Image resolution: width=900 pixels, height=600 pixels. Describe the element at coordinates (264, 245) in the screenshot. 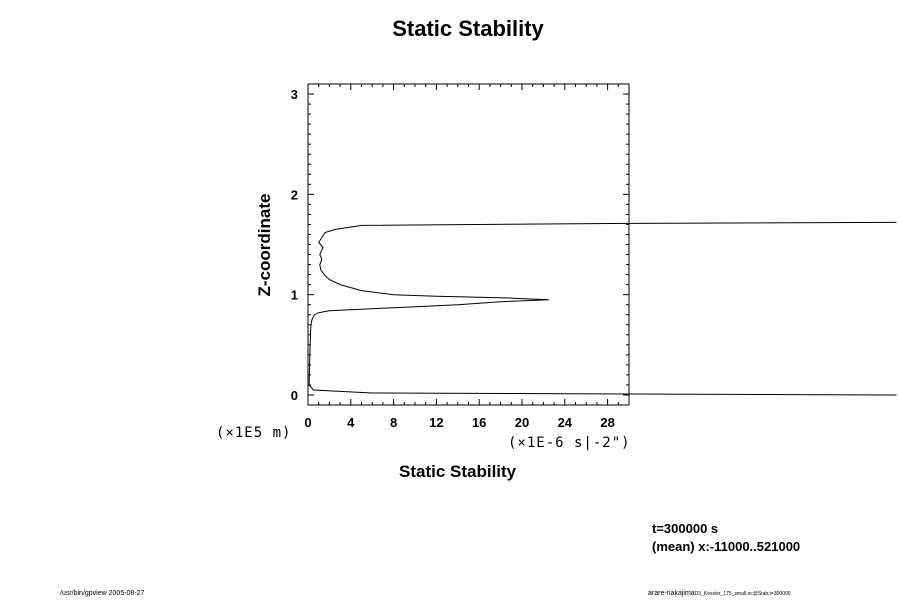

I see `y-axis-label: Z-coordinate` at that location.